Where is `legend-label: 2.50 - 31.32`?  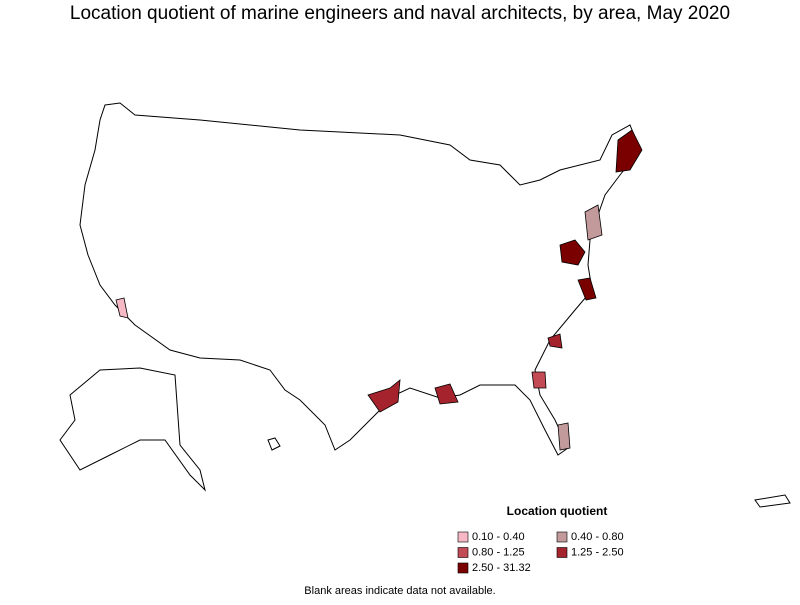
legend-label: 2.50 - 31.32 is located at coordinates (501, 568).